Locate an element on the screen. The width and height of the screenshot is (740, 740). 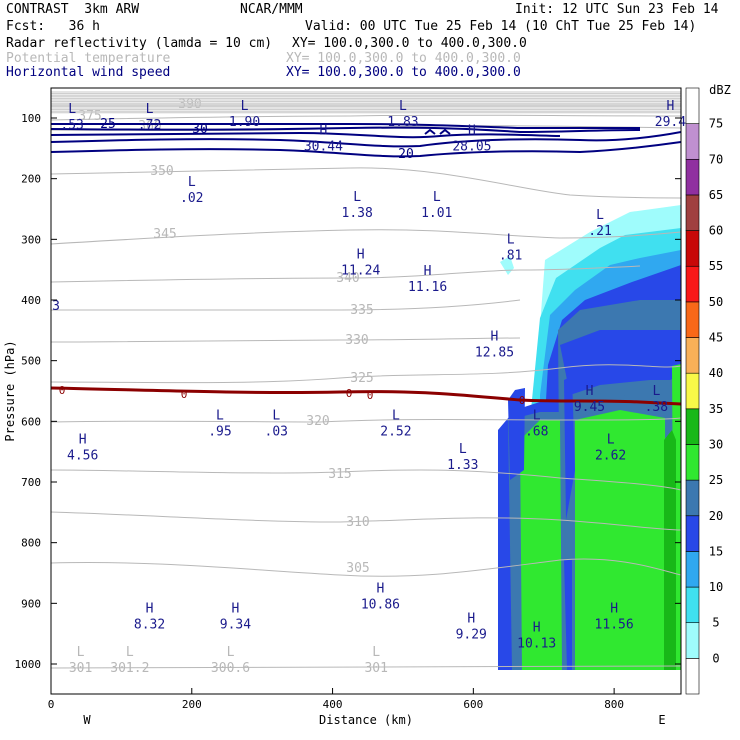
colorbar-level-label: 40 is located at coordinates (716, 373).